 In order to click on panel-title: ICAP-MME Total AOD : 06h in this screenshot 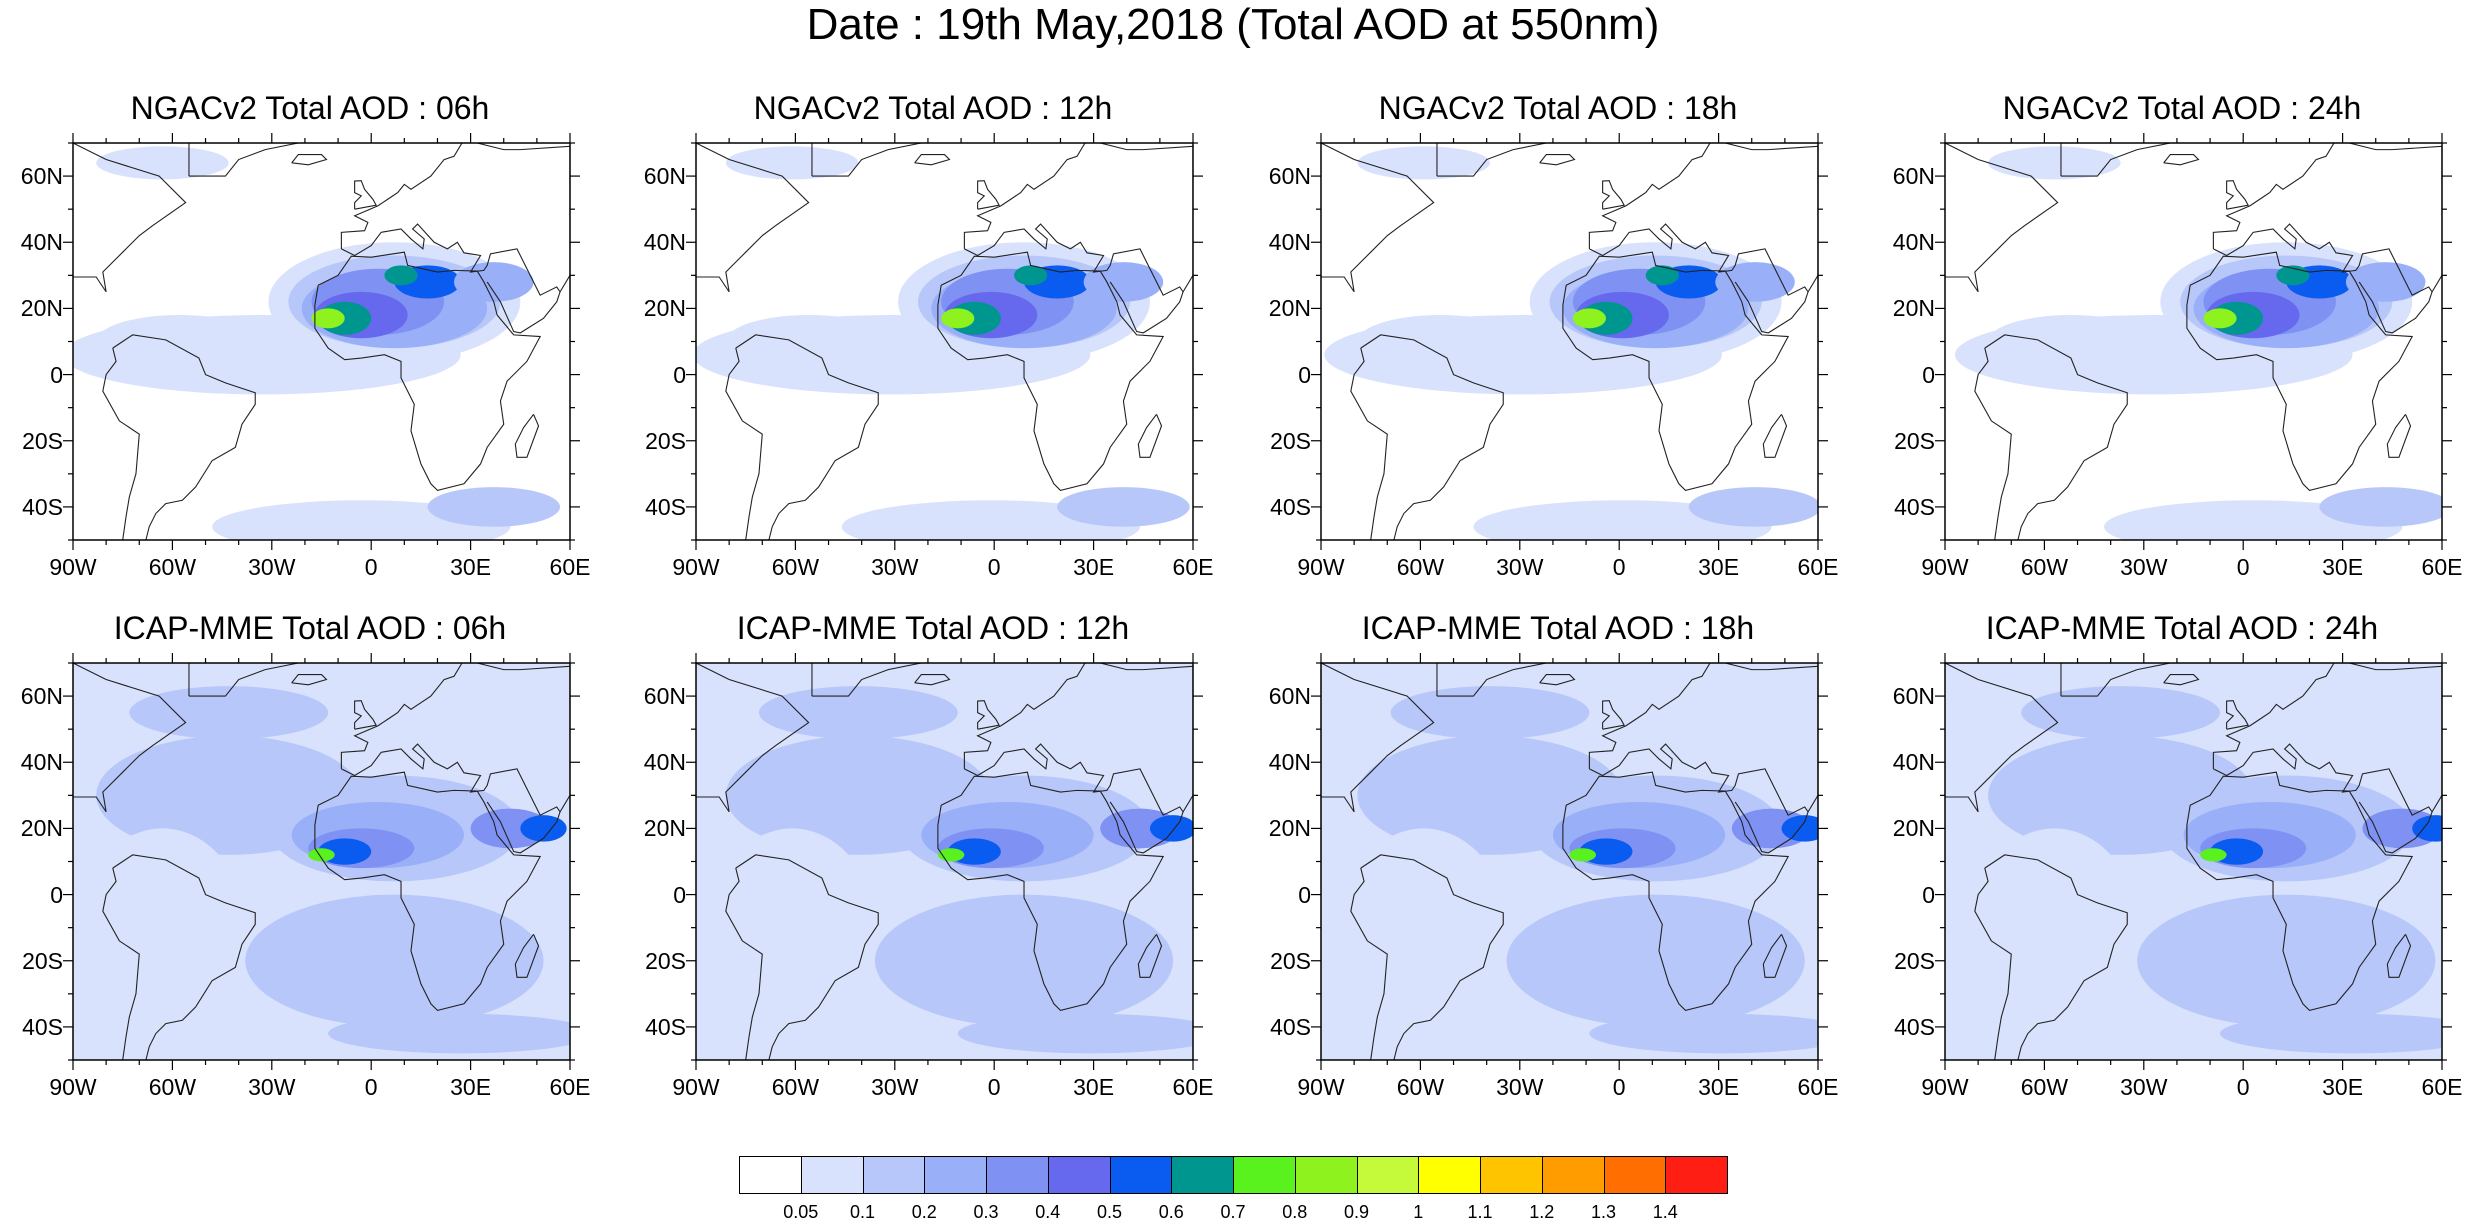, I will do `click(310, 628)`.